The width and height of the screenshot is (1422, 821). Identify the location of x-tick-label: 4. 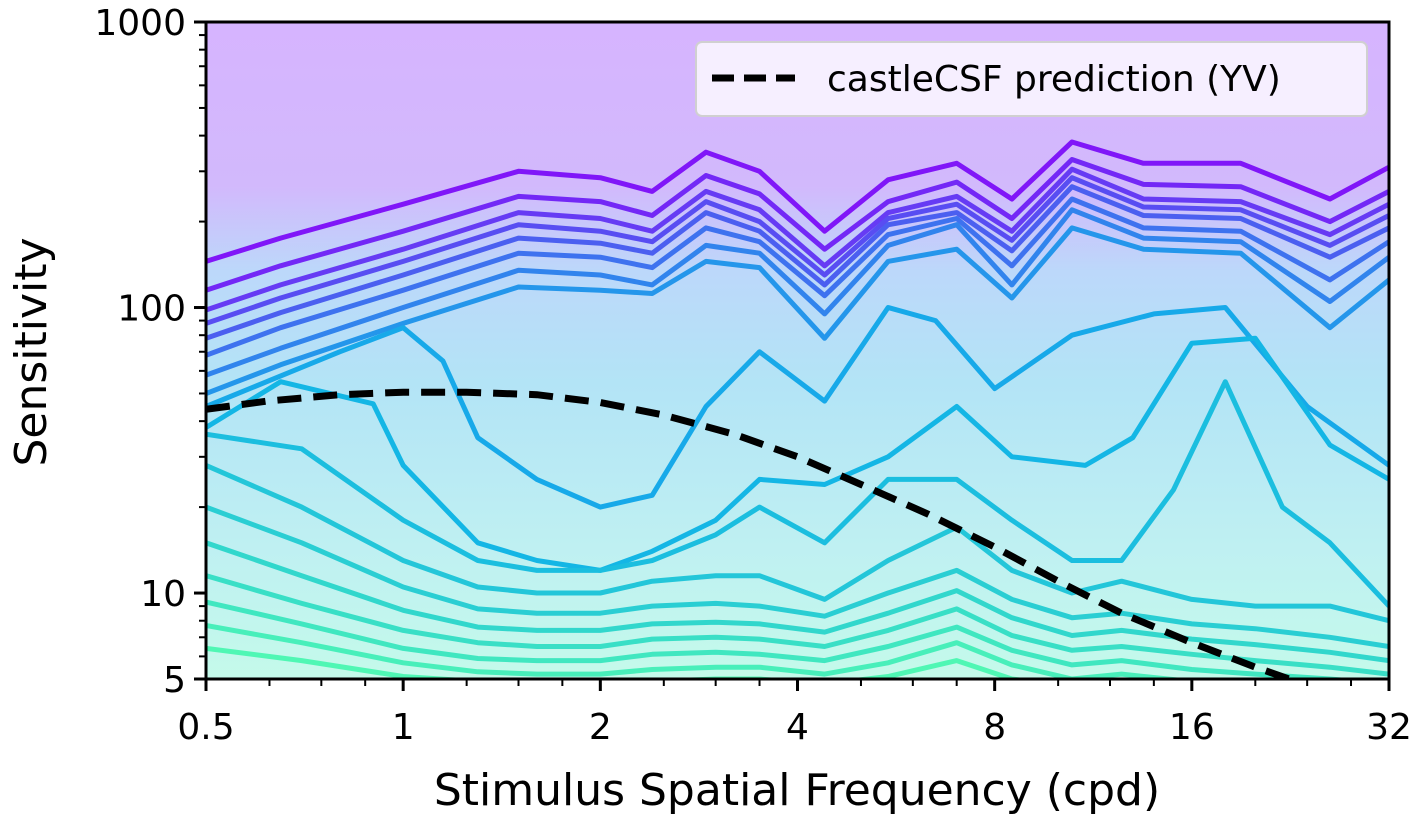
(797, 727).